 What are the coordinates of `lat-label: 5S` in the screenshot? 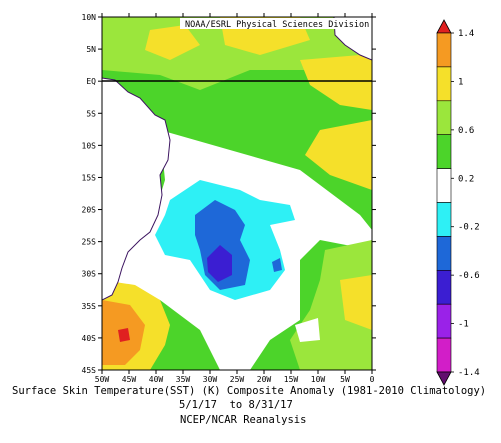 It's located at (91, 113).